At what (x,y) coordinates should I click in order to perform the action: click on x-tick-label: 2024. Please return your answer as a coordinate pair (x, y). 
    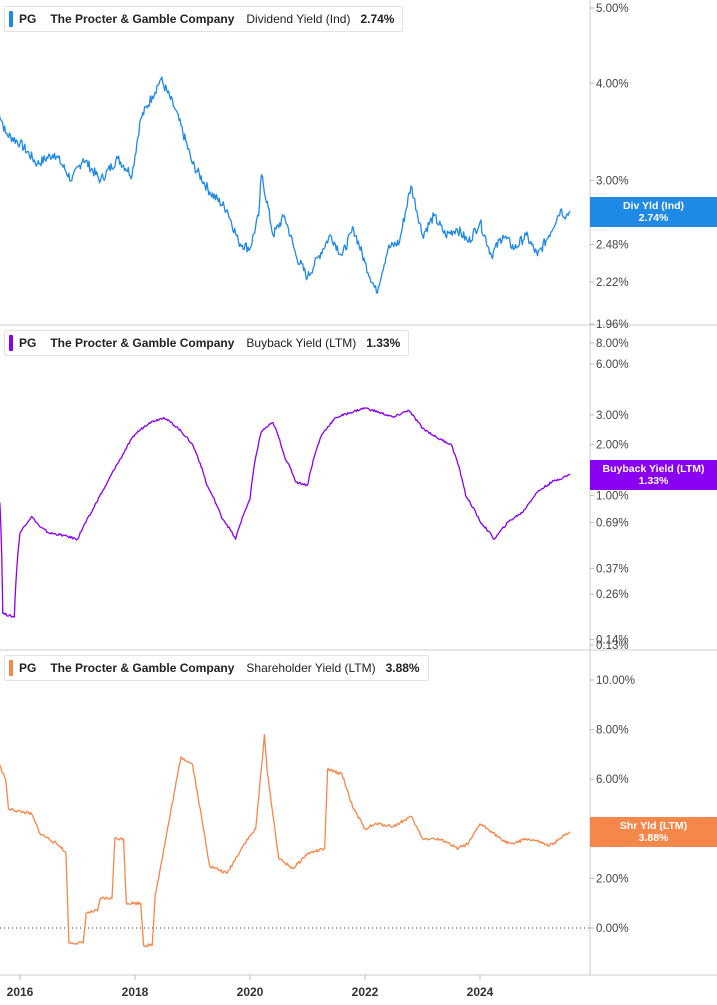
    Looking at the image, I should click on (480, 992).